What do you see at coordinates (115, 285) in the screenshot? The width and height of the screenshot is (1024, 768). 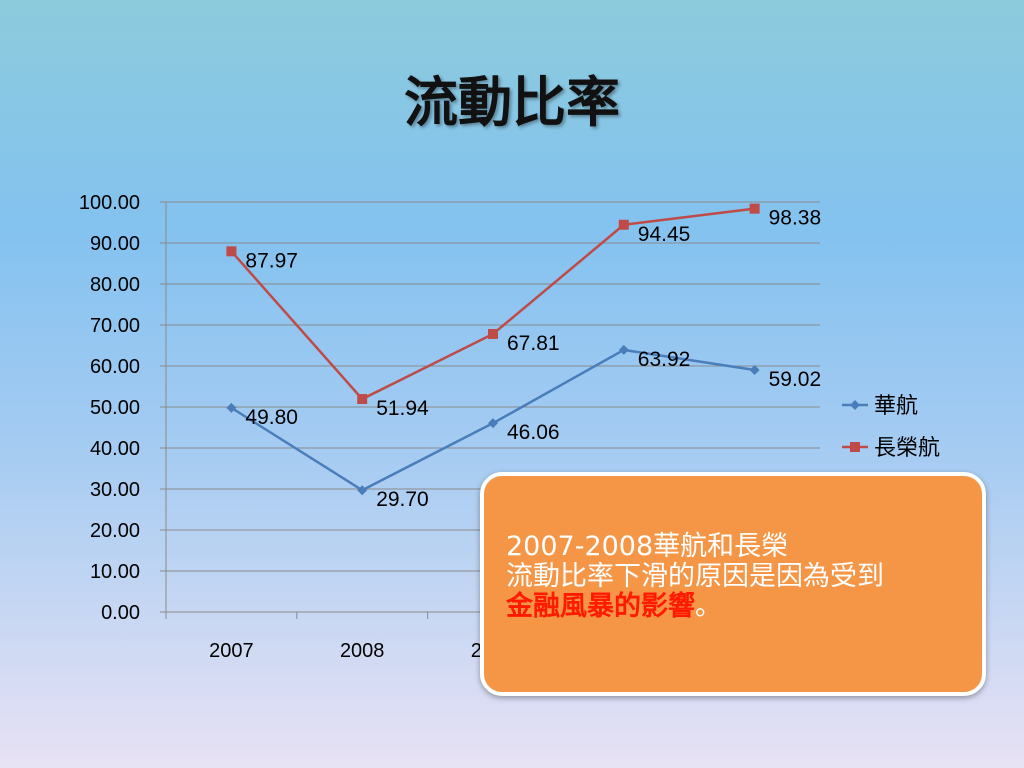 I see `y-tick-label-8: 80.00` at bounding box center [115, 285].